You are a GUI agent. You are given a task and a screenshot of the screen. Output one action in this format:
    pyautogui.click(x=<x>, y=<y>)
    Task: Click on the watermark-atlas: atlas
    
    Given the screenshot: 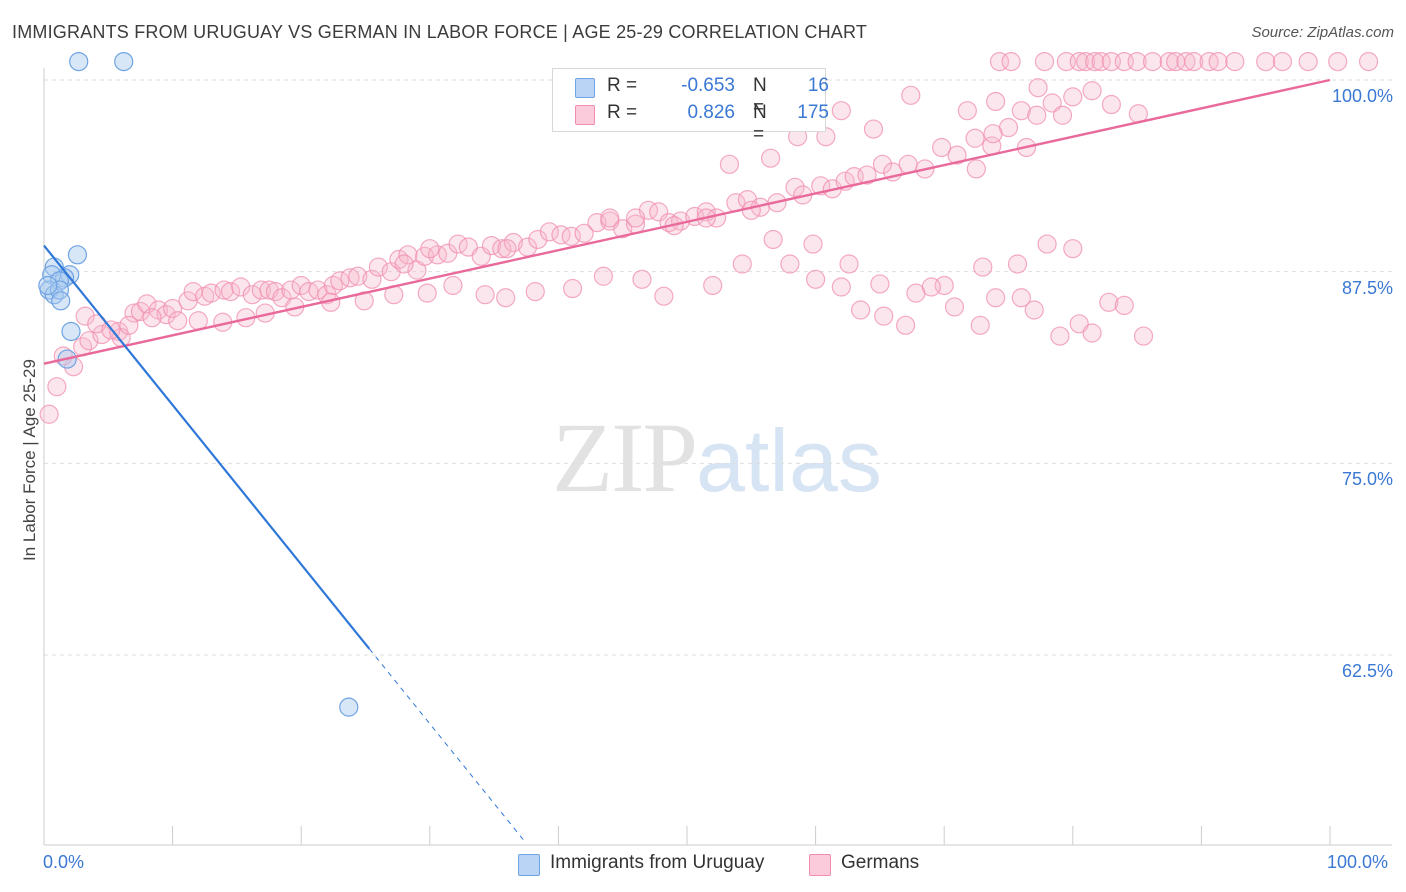 What is the action you would take?
    pyautogui.click(x=789, y=460)
    